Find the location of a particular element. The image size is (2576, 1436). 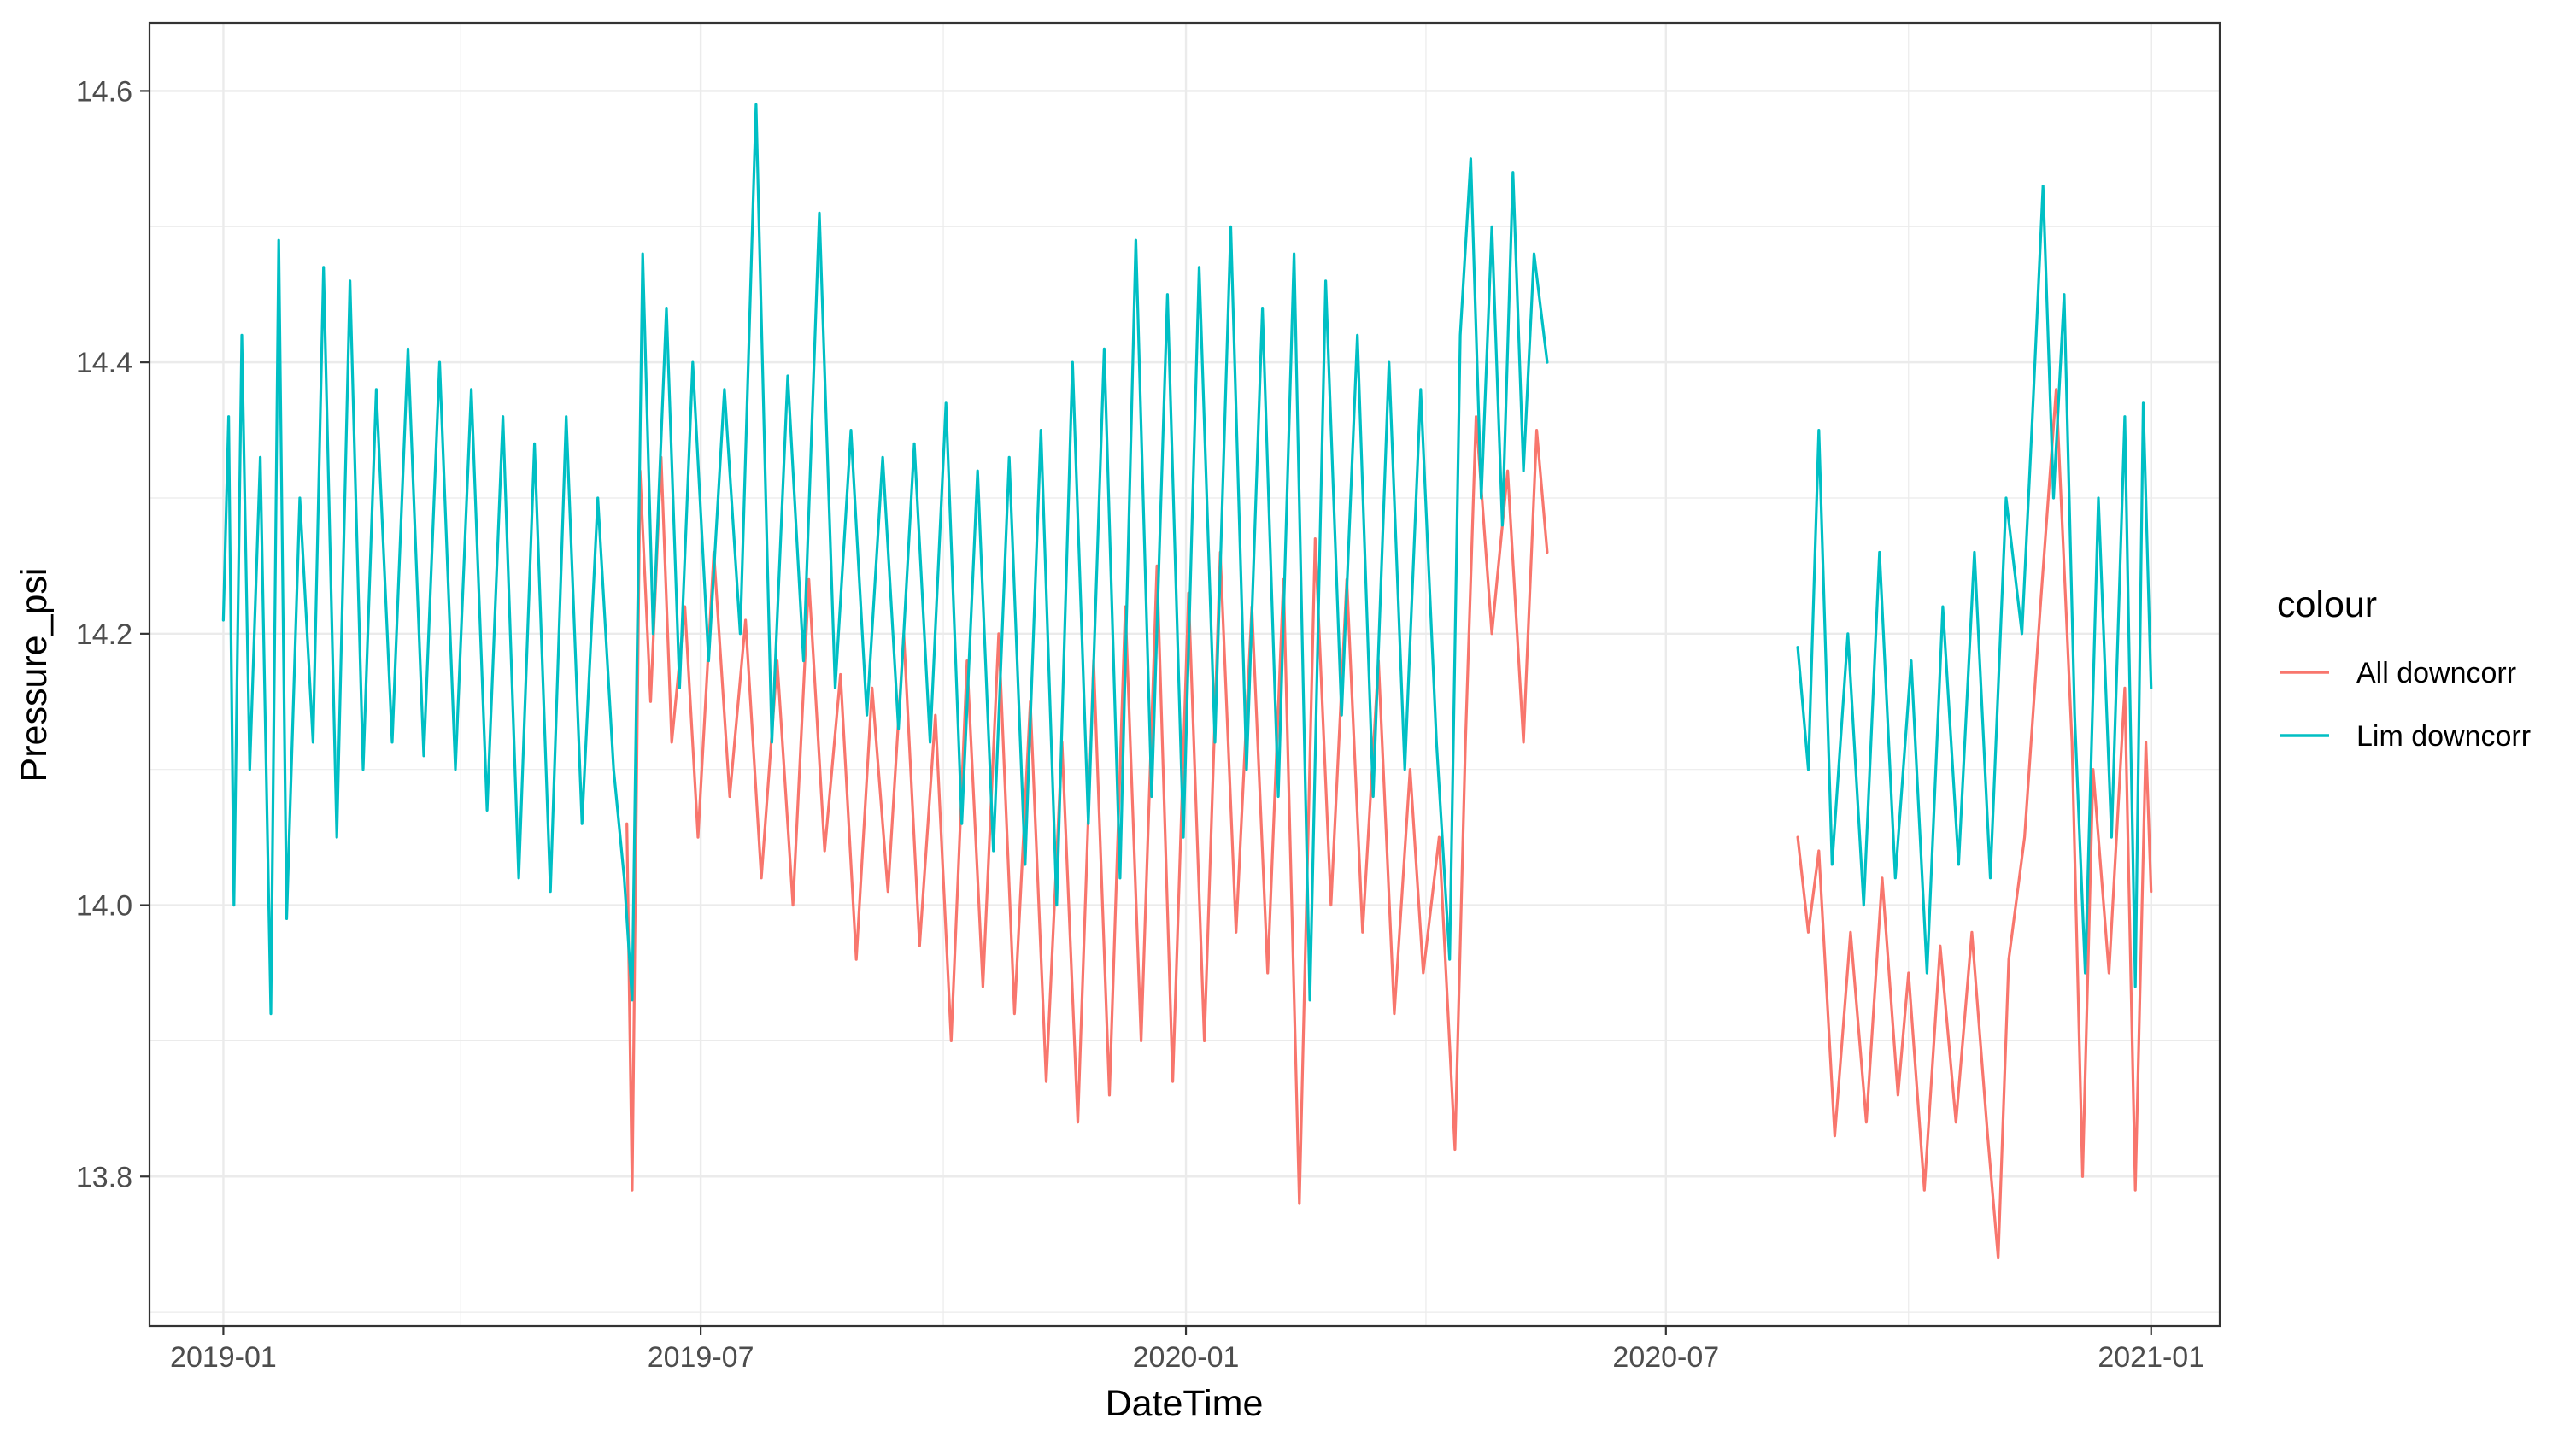

y-tick-label: 13.8 is located at coordinates (104, 1177).